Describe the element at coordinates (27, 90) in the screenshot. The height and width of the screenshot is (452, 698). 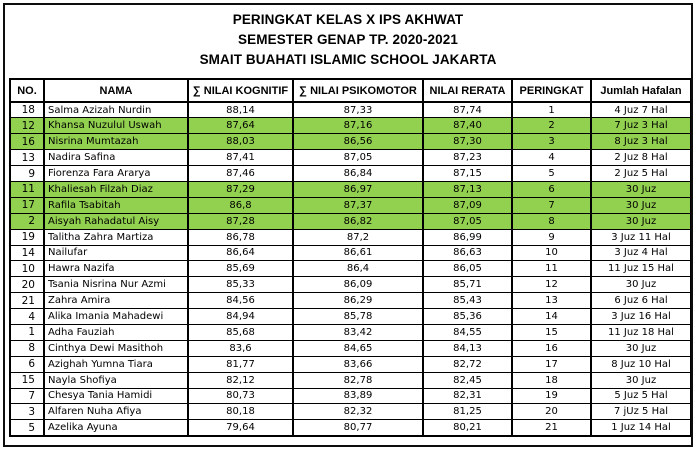
I see `column-header-no: NO.` at that location.